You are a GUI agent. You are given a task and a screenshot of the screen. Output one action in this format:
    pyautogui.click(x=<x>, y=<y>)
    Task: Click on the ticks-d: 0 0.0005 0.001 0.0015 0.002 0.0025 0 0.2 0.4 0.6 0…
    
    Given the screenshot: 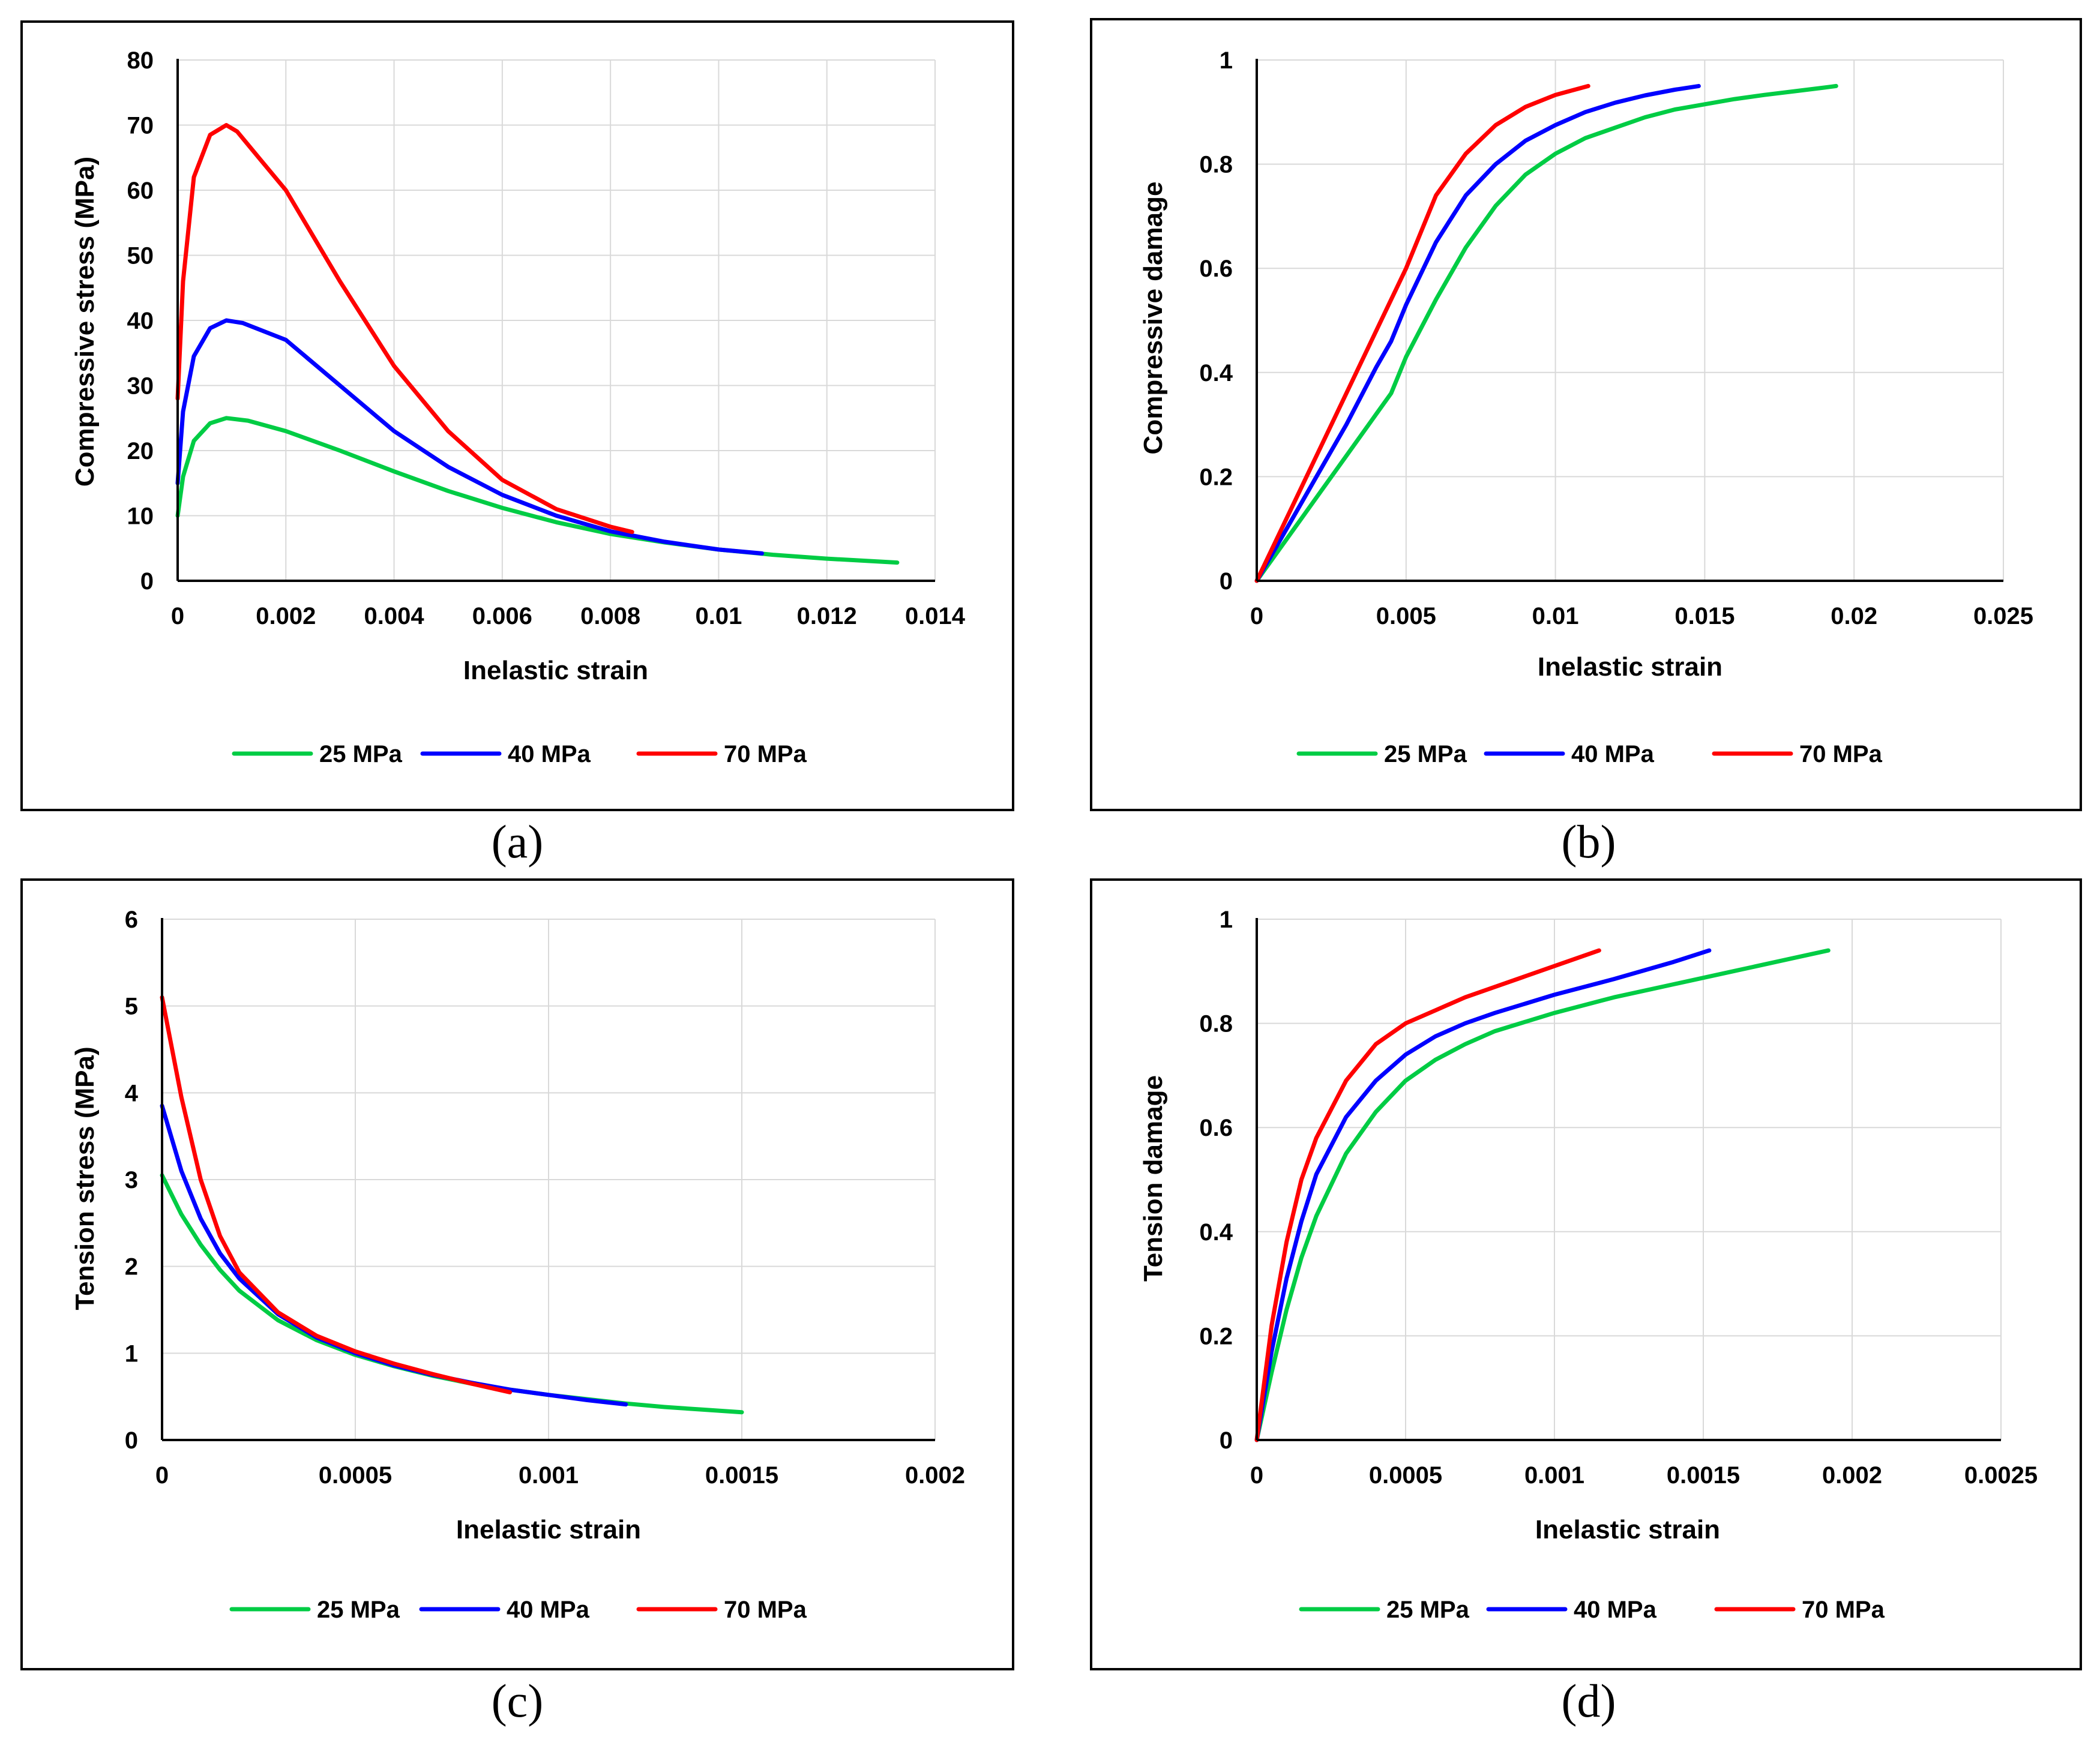 What is the action you would take?
    pyautogui.click(x=1618, y=1198)
    